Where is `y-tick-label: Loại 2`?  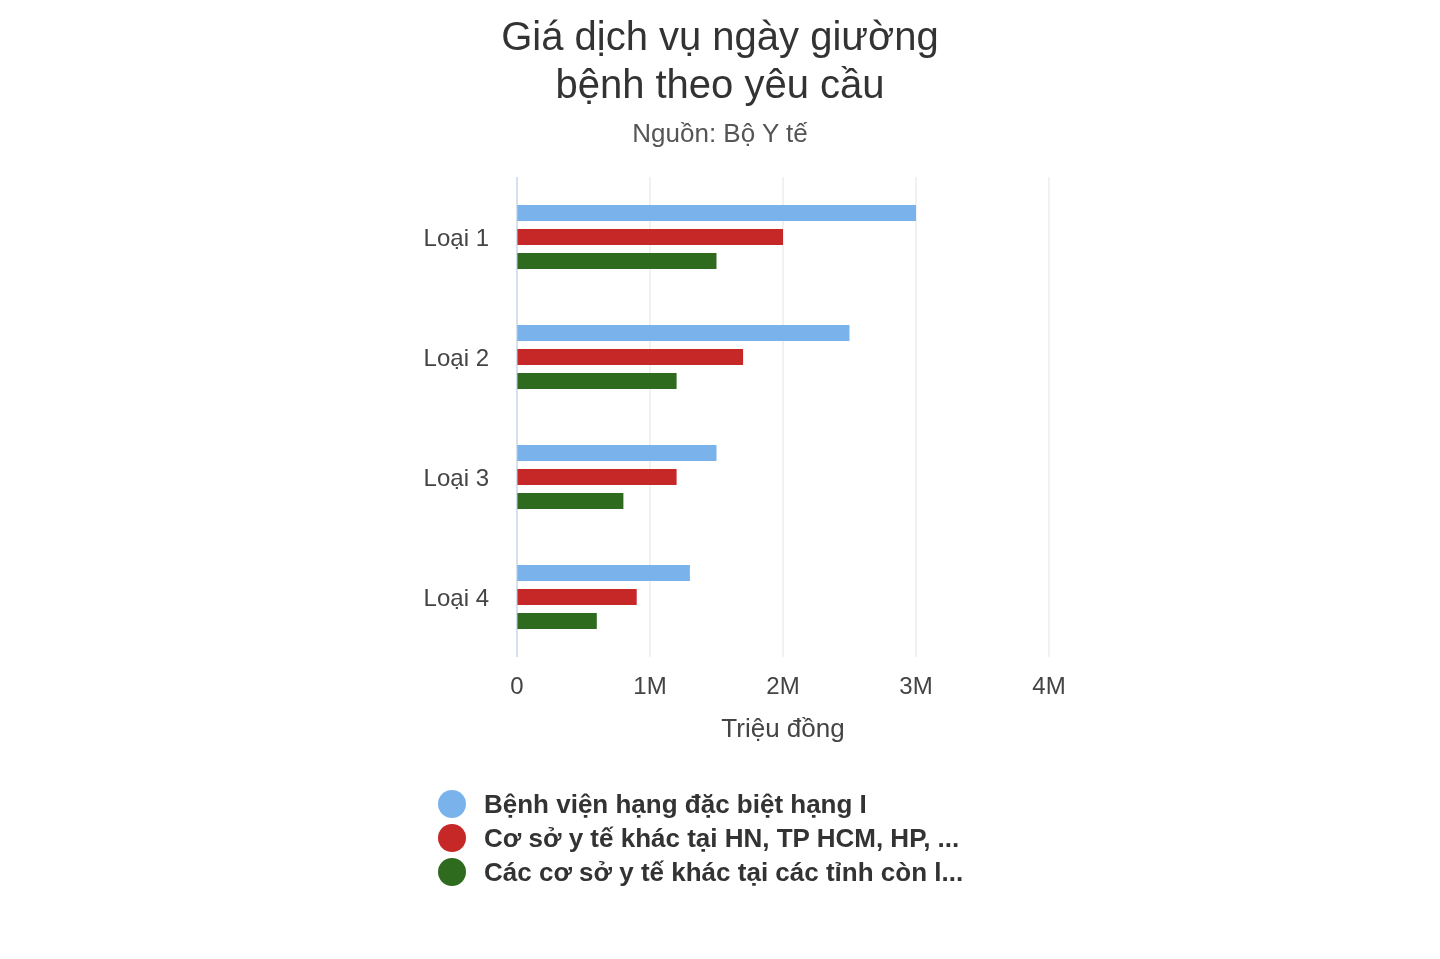
y-tick-label: Loại 2 is located at coordinates (456, 357).